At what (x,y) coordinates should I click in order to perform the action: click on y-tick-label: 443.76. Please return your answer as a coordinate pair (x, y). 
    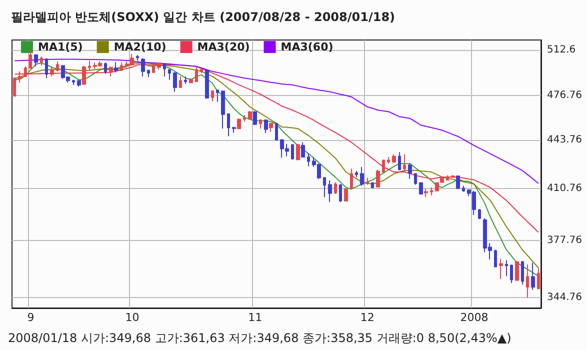
    Looking at the image, I should click on (564, 140).